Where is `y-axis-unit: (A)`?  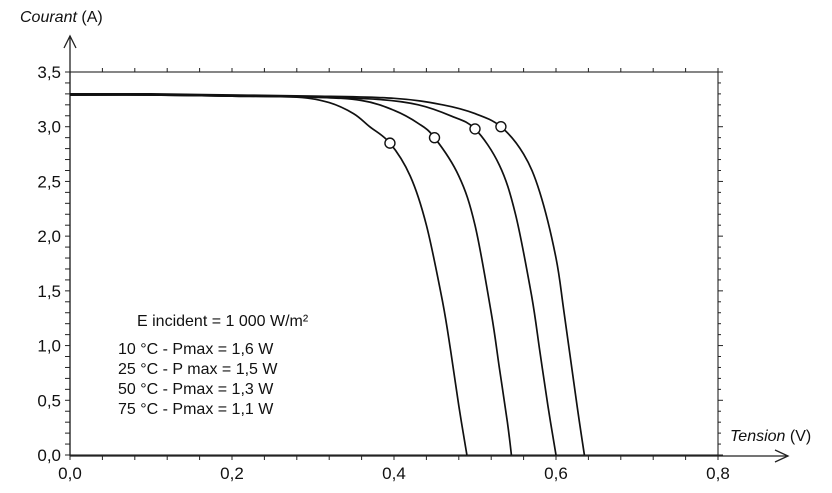
y-axis-unit: (A) is located at coordinates (91, 17).